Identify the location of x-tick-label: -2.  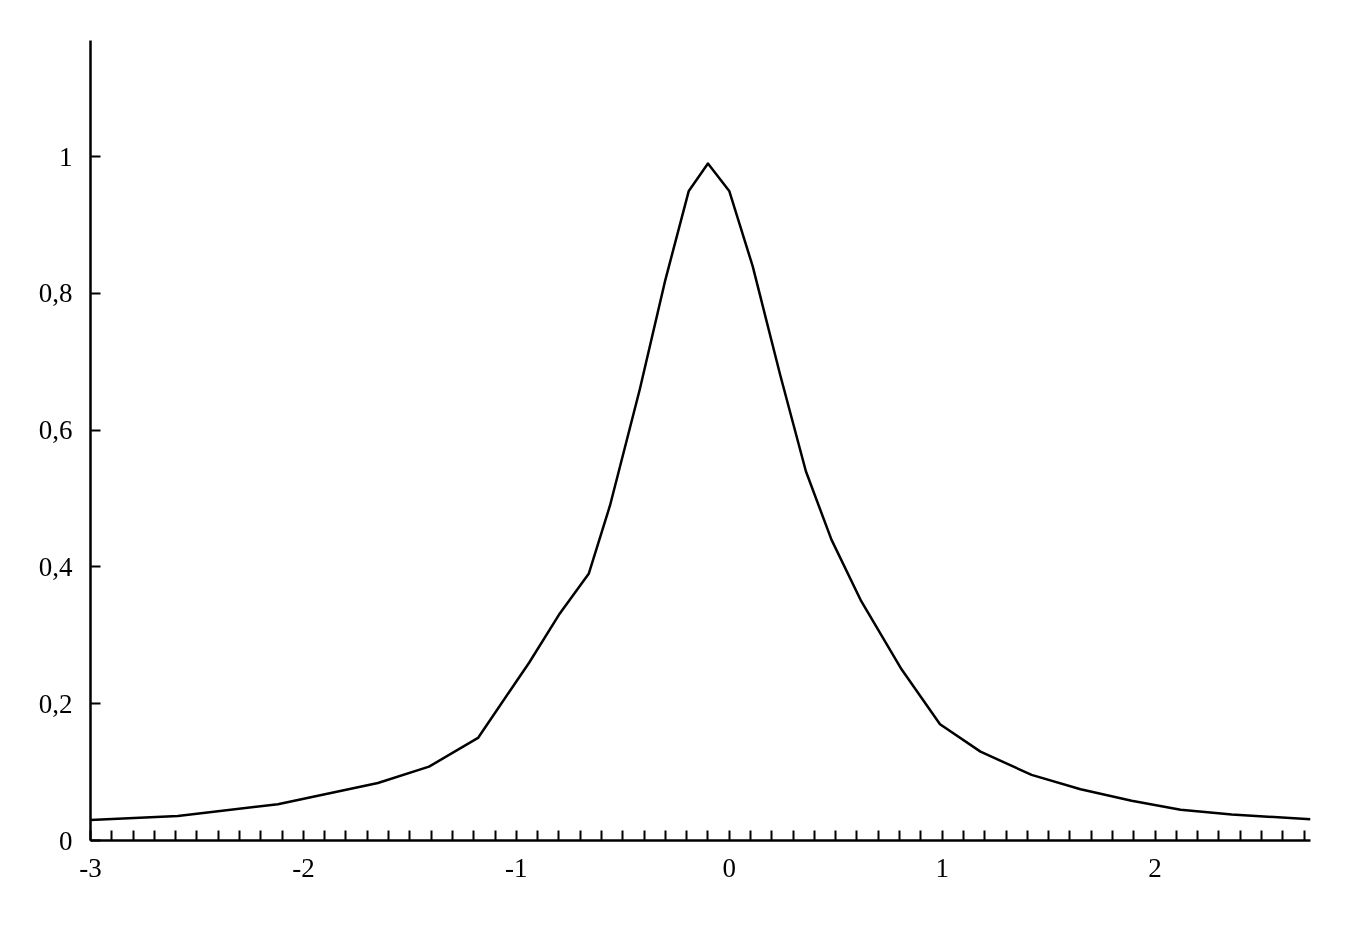
(303, 867).